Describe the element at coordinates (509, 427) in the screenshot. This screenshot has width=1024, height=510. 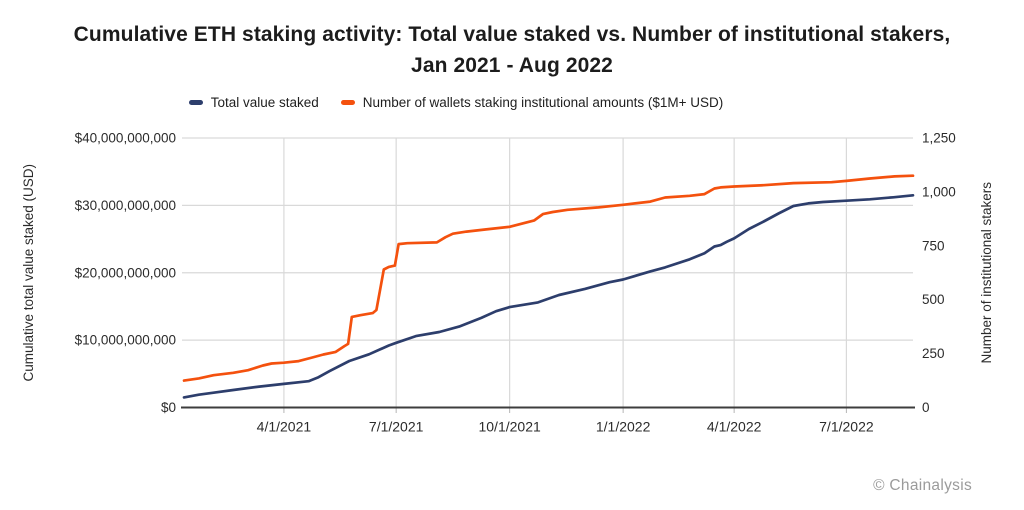
I see `x-axis-tick-label: 10/1/2021` at that location.